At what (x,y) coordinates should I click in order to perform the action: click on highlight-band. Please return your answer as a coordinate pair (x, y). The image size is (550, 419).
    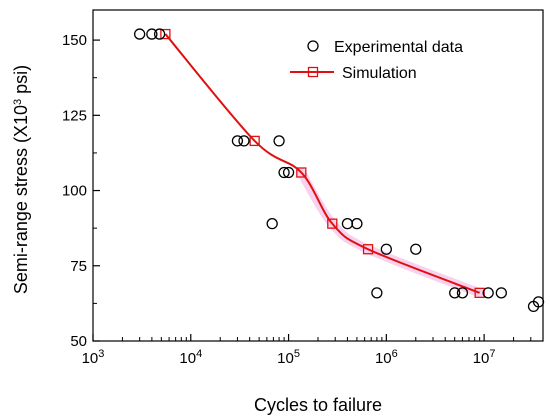
    Looking at the image, I should click on (390, 232).